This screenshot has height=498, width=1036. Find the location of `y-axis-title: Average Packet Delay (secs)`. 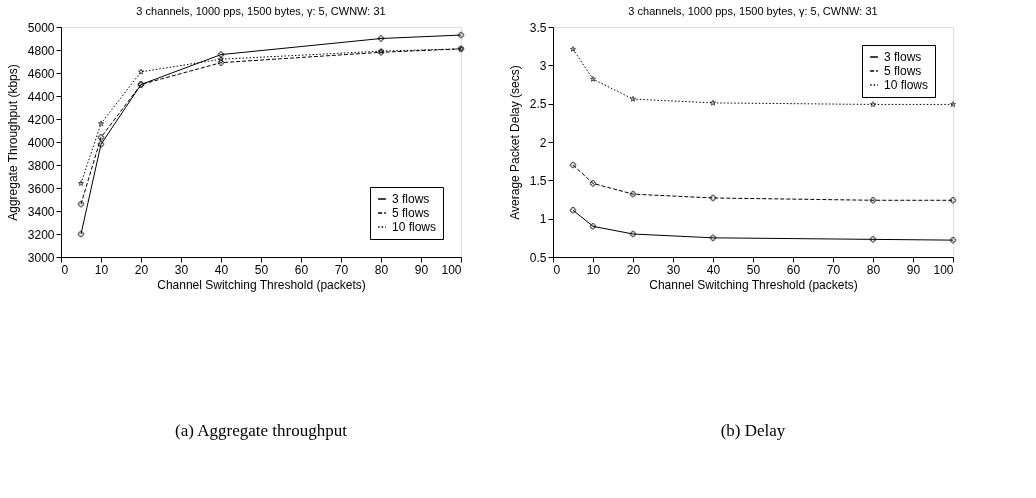

y-axis-title: Average Packet Delay (secs) is located at coordinates (514, 142).